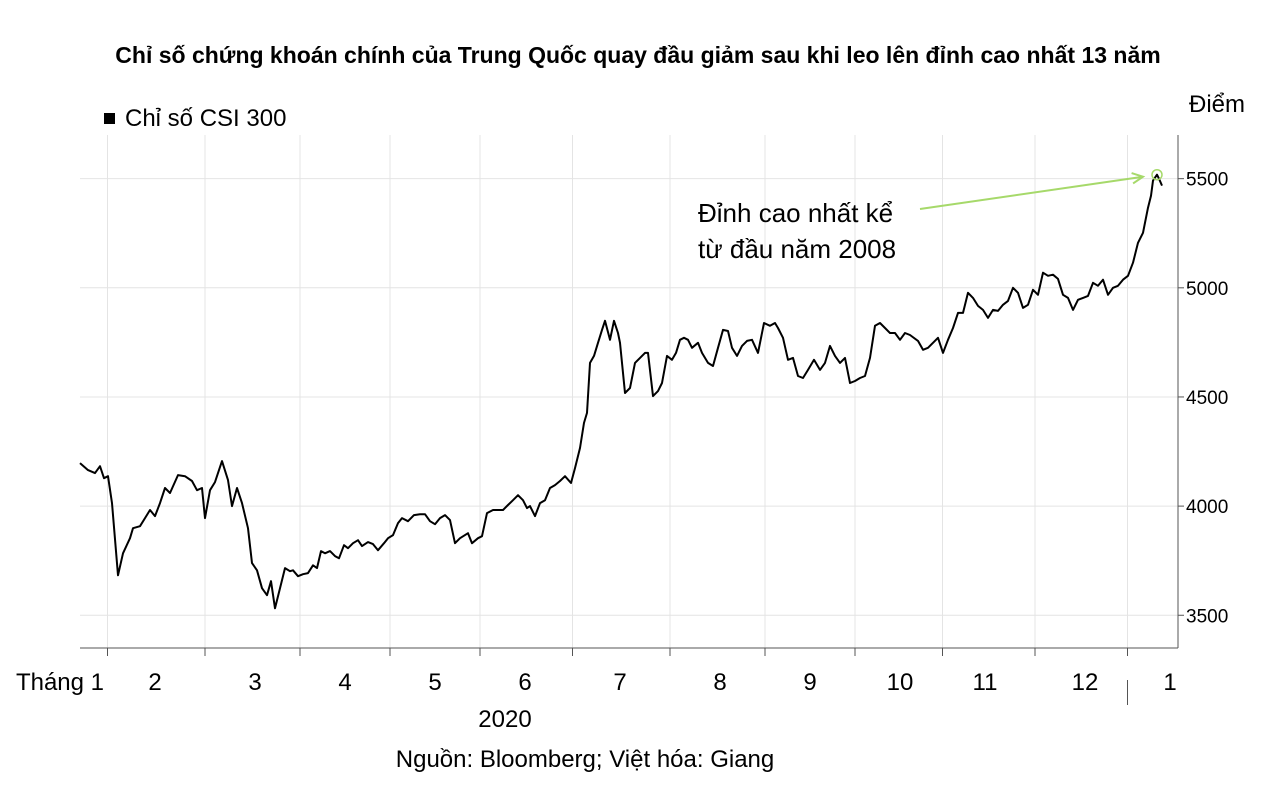 This screenshot has width=1273, height=785. What do you see at coordinates (1138, 178) in the screenshot?
I see `annotation-arrowhead` at bounding box center [1138, 178].